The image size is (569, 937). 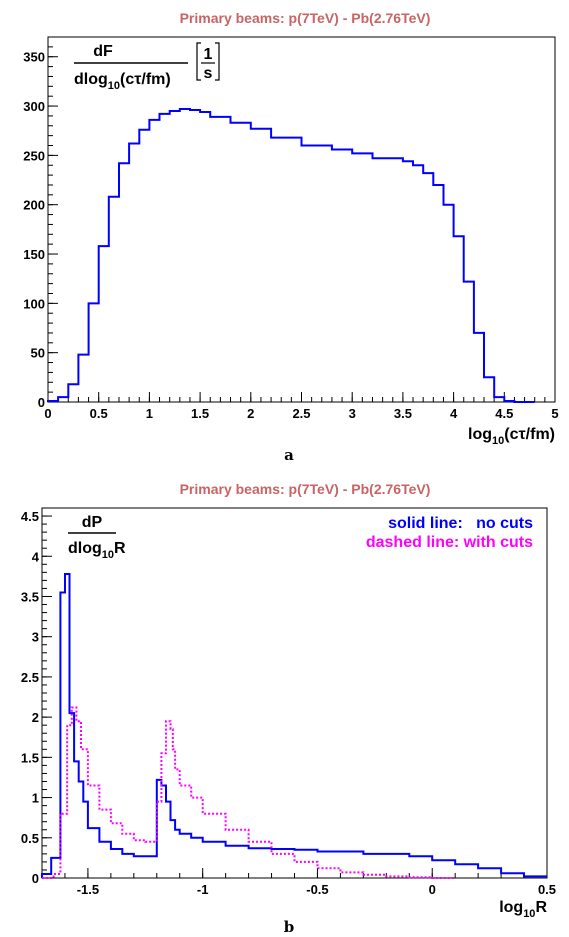 I want to click on y-tick-label: 150, so click(x=34, y=254).